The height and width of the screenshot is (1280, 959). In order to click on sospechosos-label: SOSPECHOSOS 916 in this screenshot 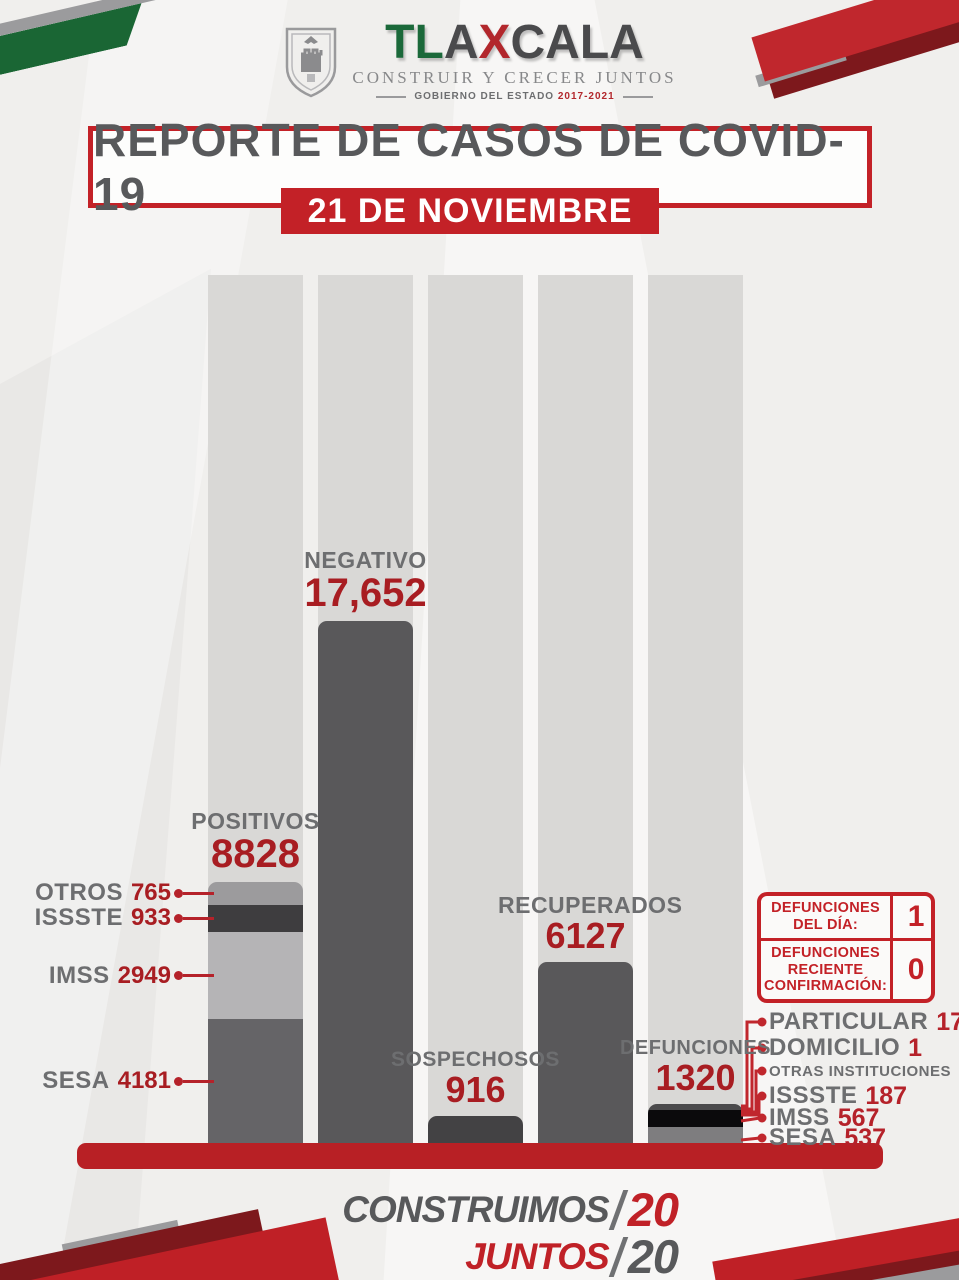, I will do `click(475, 1079)`.